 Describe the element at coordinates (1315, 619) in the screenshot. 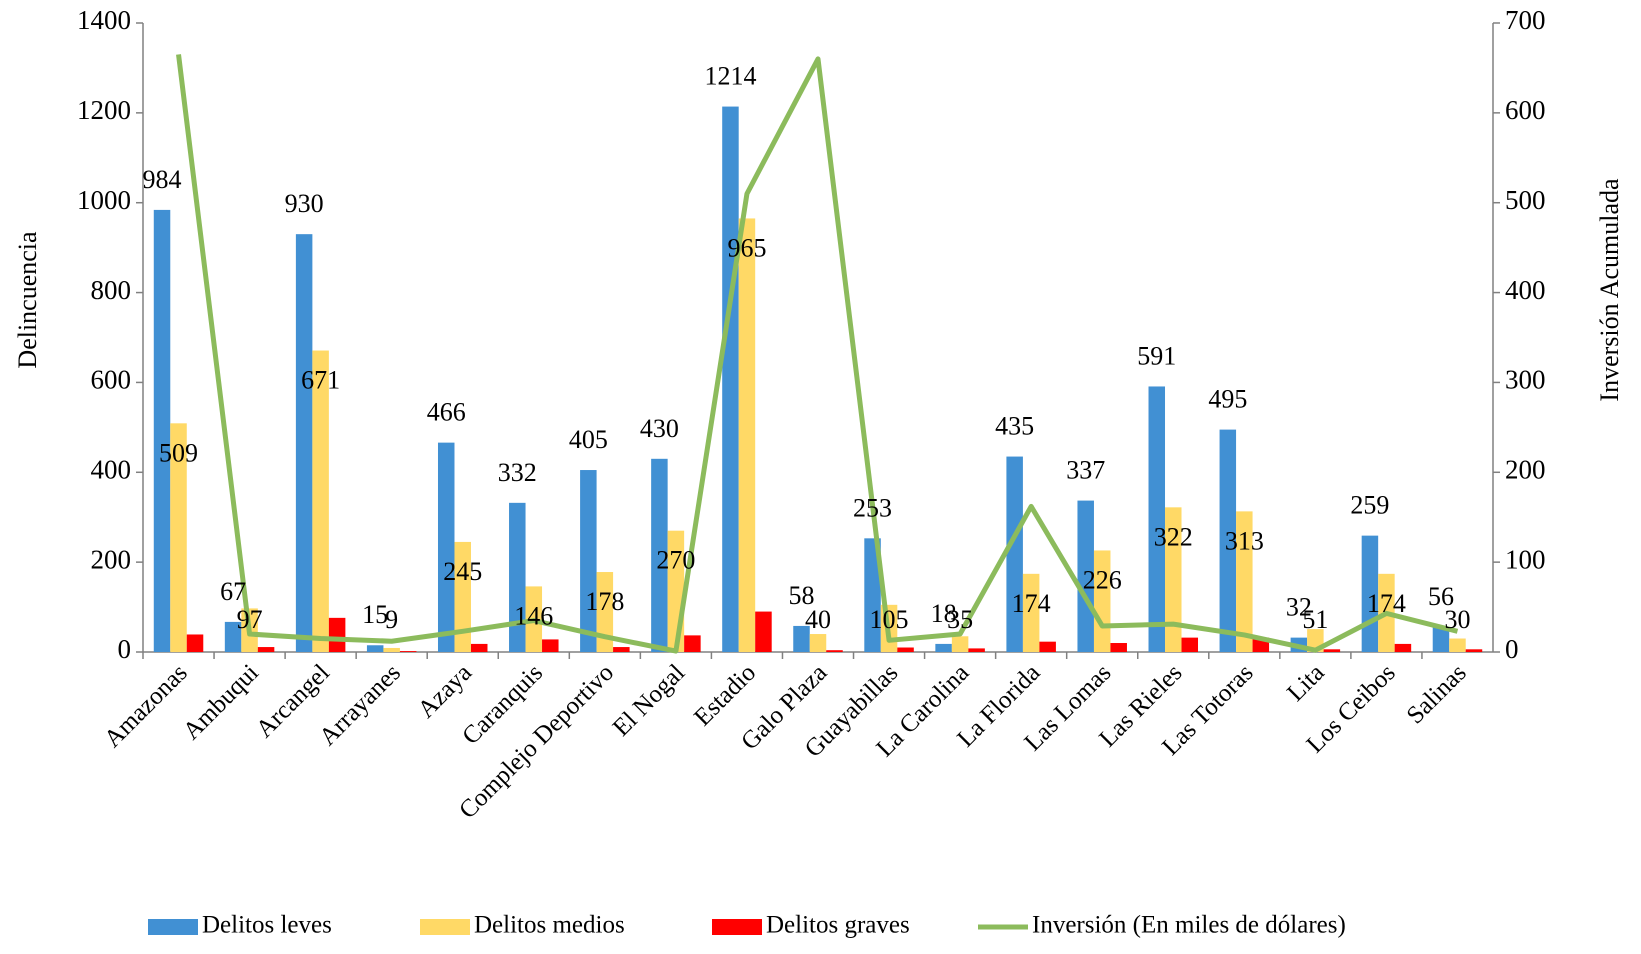

I see `data-label: 51` at that location.